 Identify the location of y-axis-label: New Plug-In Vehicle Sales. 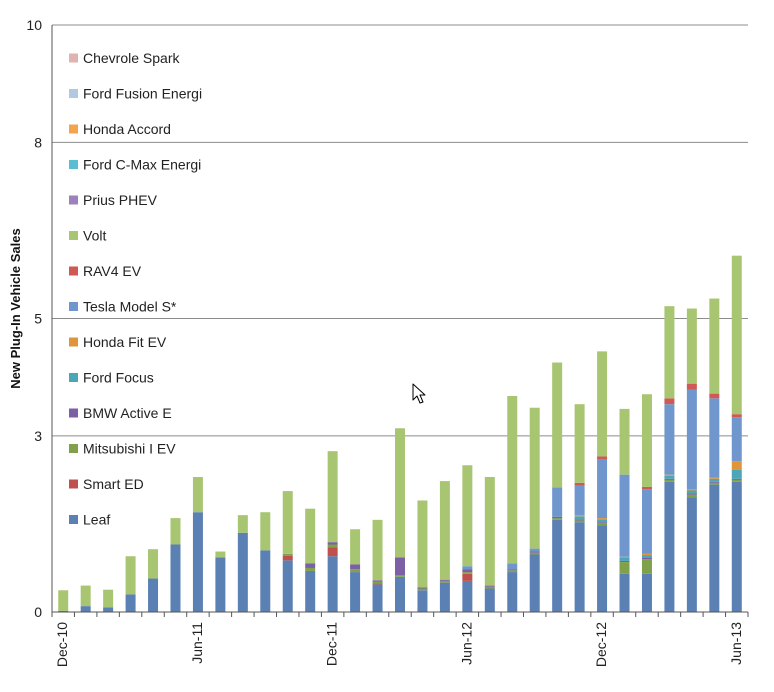
(15, 308).